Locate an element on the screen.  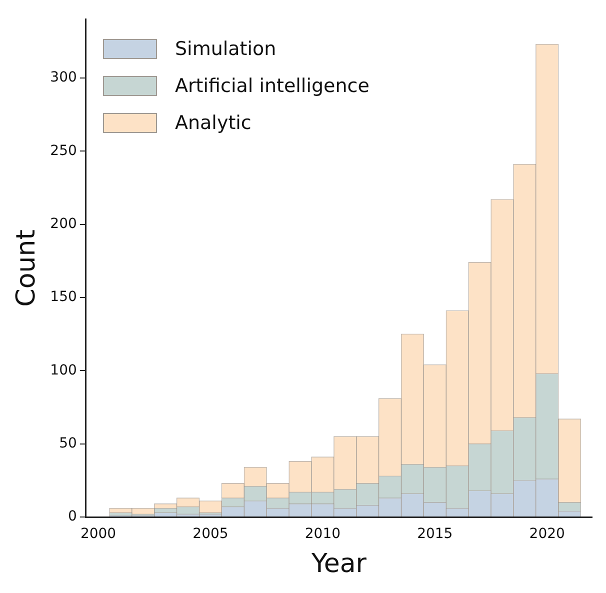
y-tick-label: 0 is located at coordinates (72, 516).